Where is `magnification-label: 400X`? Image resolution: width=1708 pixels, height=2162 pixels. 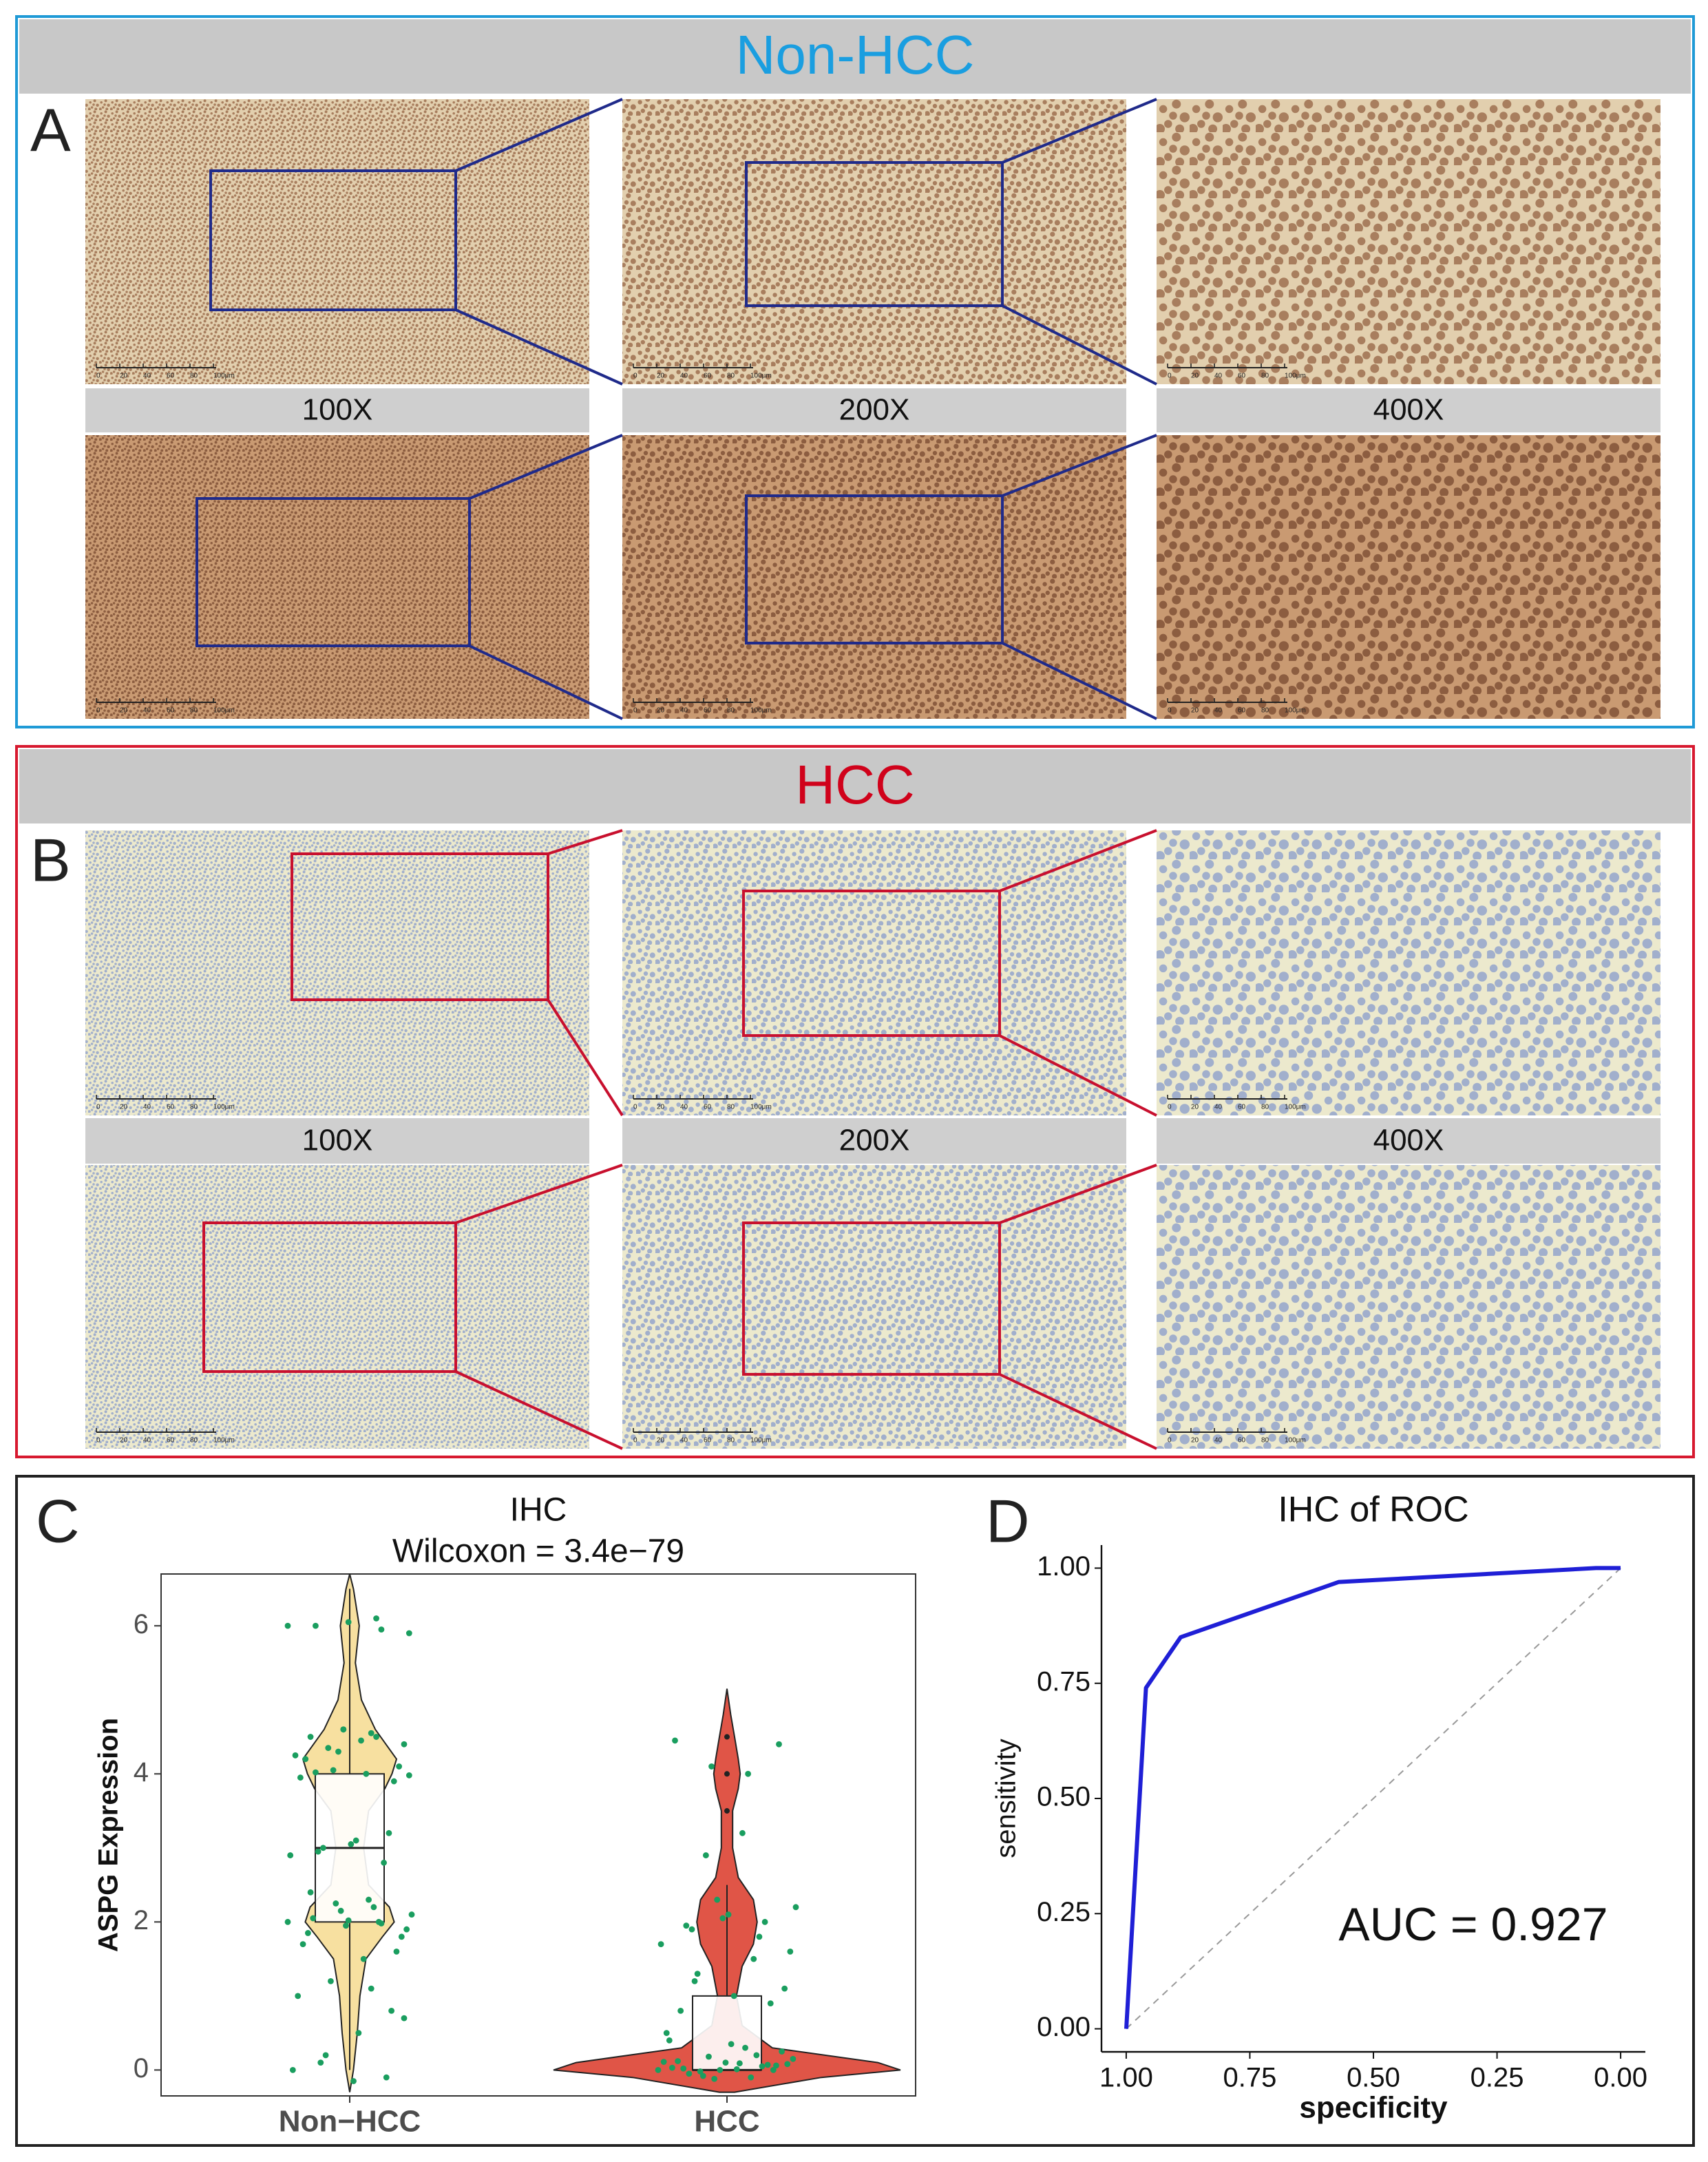
magnification-label: 400X is located at coordinates (1408, 410).